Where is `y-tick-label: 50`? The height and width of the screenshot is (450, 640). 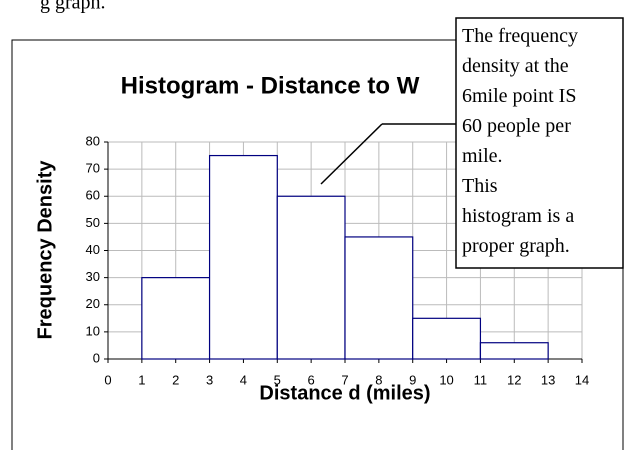
y-tick-label: 50 is located at coordinates (93, 222).